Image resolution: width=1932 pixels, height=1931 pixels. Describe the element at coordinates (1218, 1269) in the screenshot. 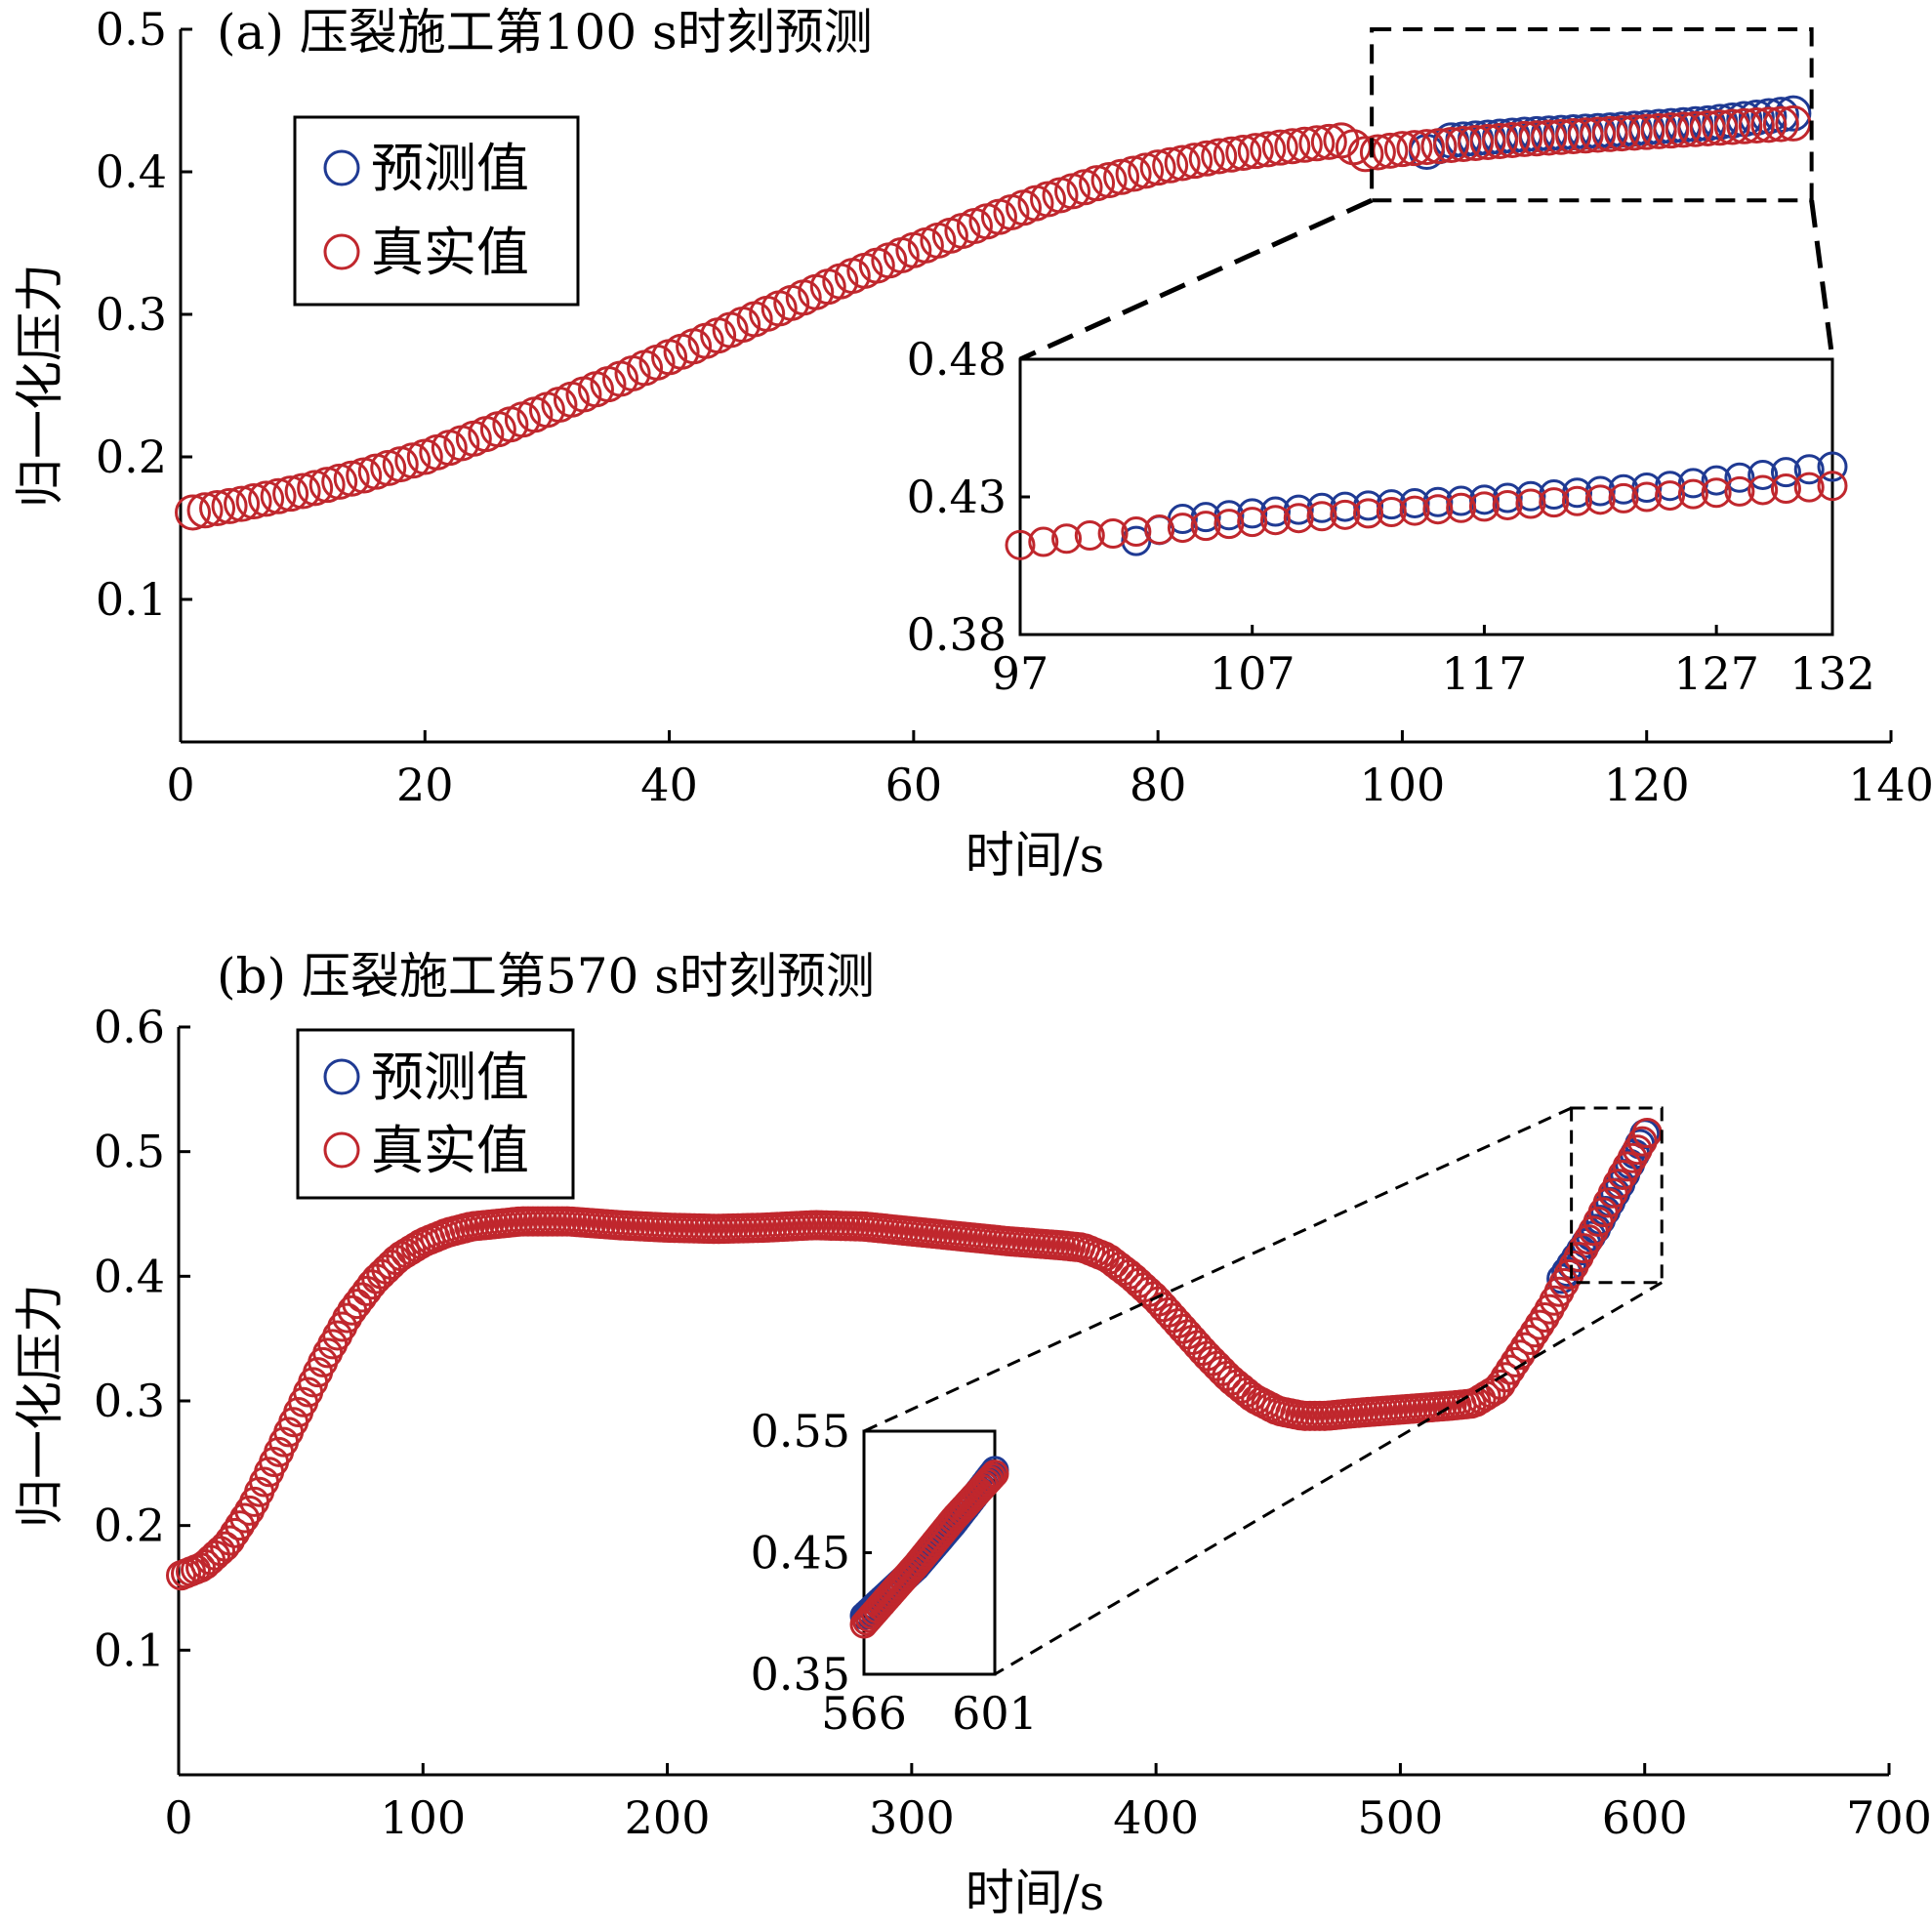

I see `panel-b-zoom-connector-top` at that location.